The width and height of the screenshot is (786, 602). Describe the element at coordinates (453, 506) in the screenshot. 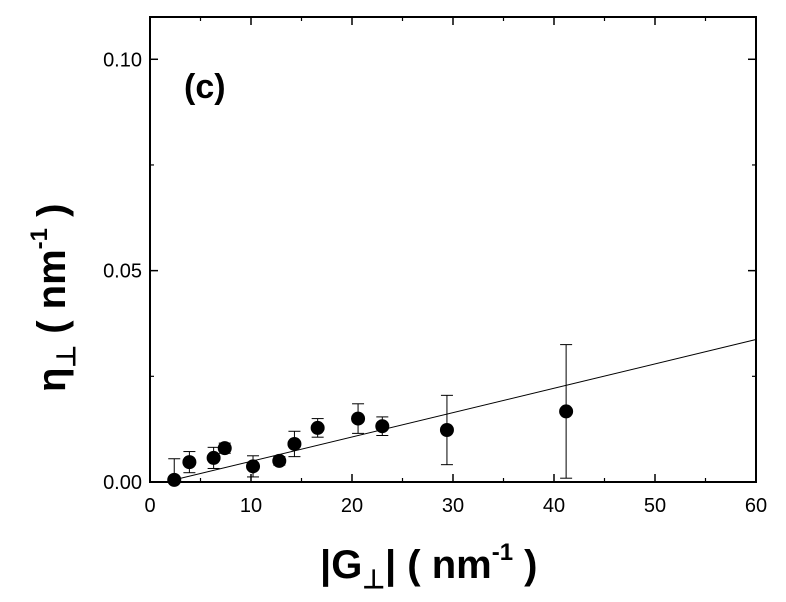

I see `x-tick-label: 30` at that location.